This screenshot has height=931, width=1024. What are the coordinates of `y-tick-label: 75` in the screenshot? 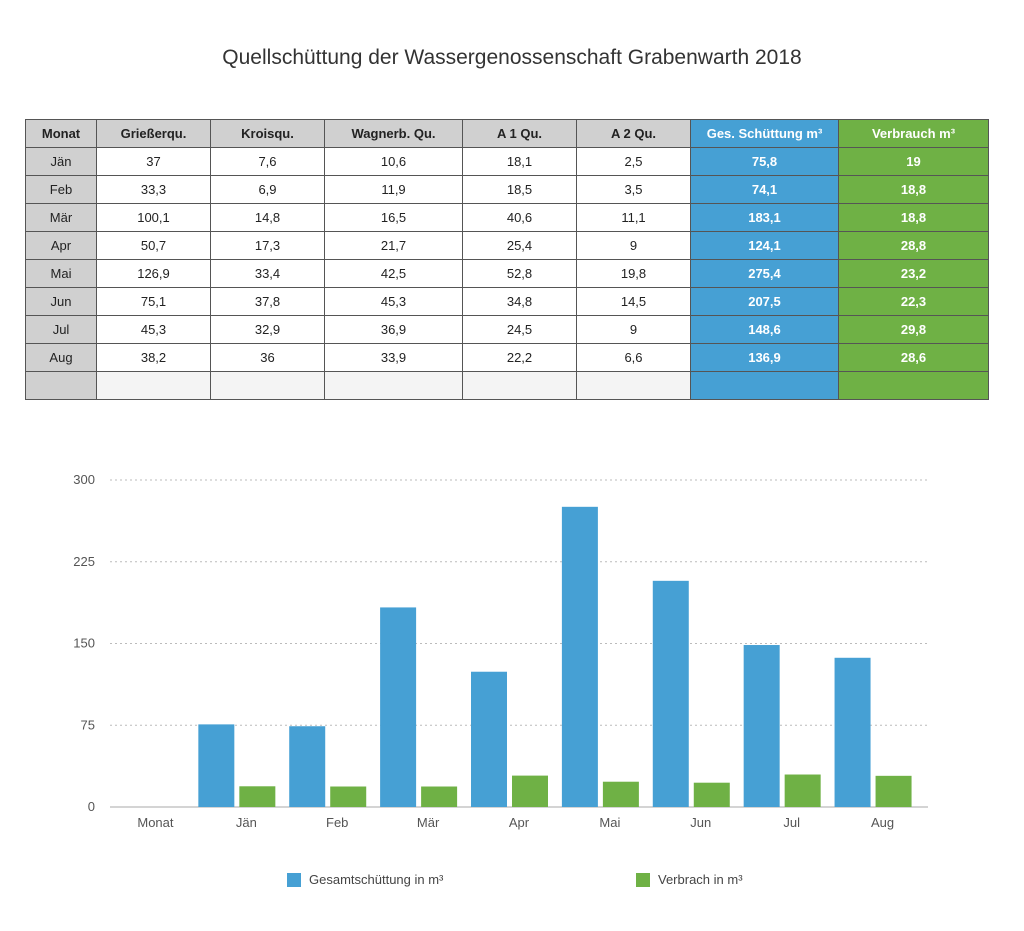 It's located at (88, 724).